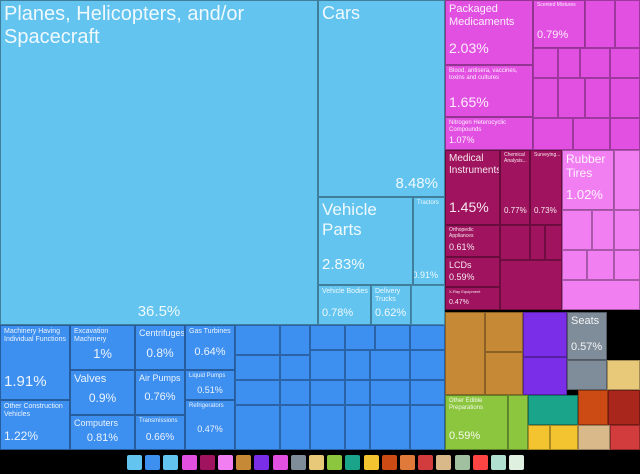 The height and width of the screenshot is (474, 640). What do you see at coordinates (465, 436) in the screenshot?
I see `tile-value: 0.59%` at bounding box center [465, 436].